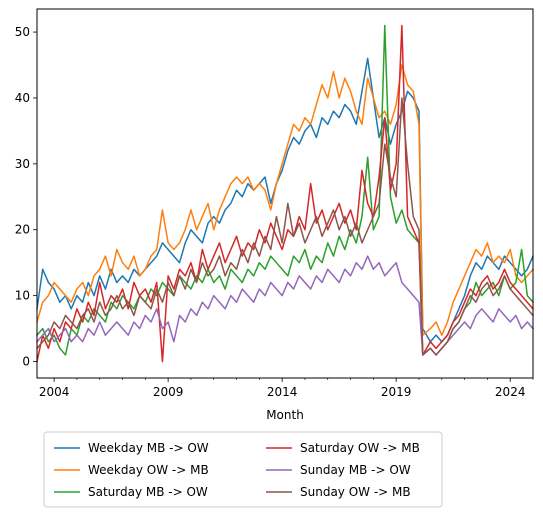  Describe the element at coordinates (168, 392) in the screenshot. I see `x-tick-label: 2009` at that location.